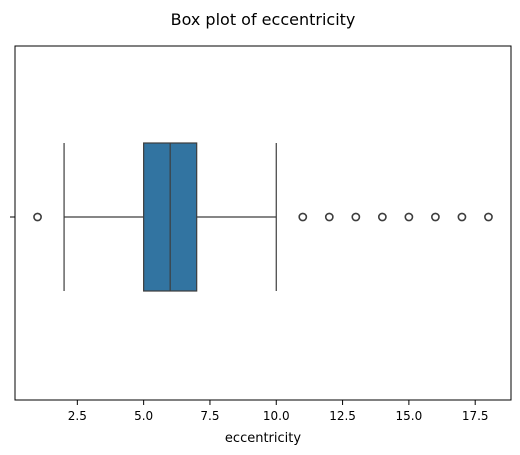  What do you see at coordinates (209, 416) in the screenshot?
I see `x-tick-label: 7.5` at bounding box center [209, 416].